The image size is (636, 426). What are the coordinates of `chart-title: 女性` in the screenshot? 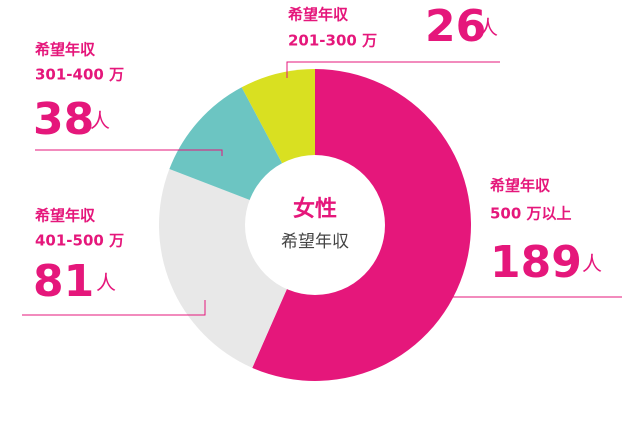 It's located at (315, 209).